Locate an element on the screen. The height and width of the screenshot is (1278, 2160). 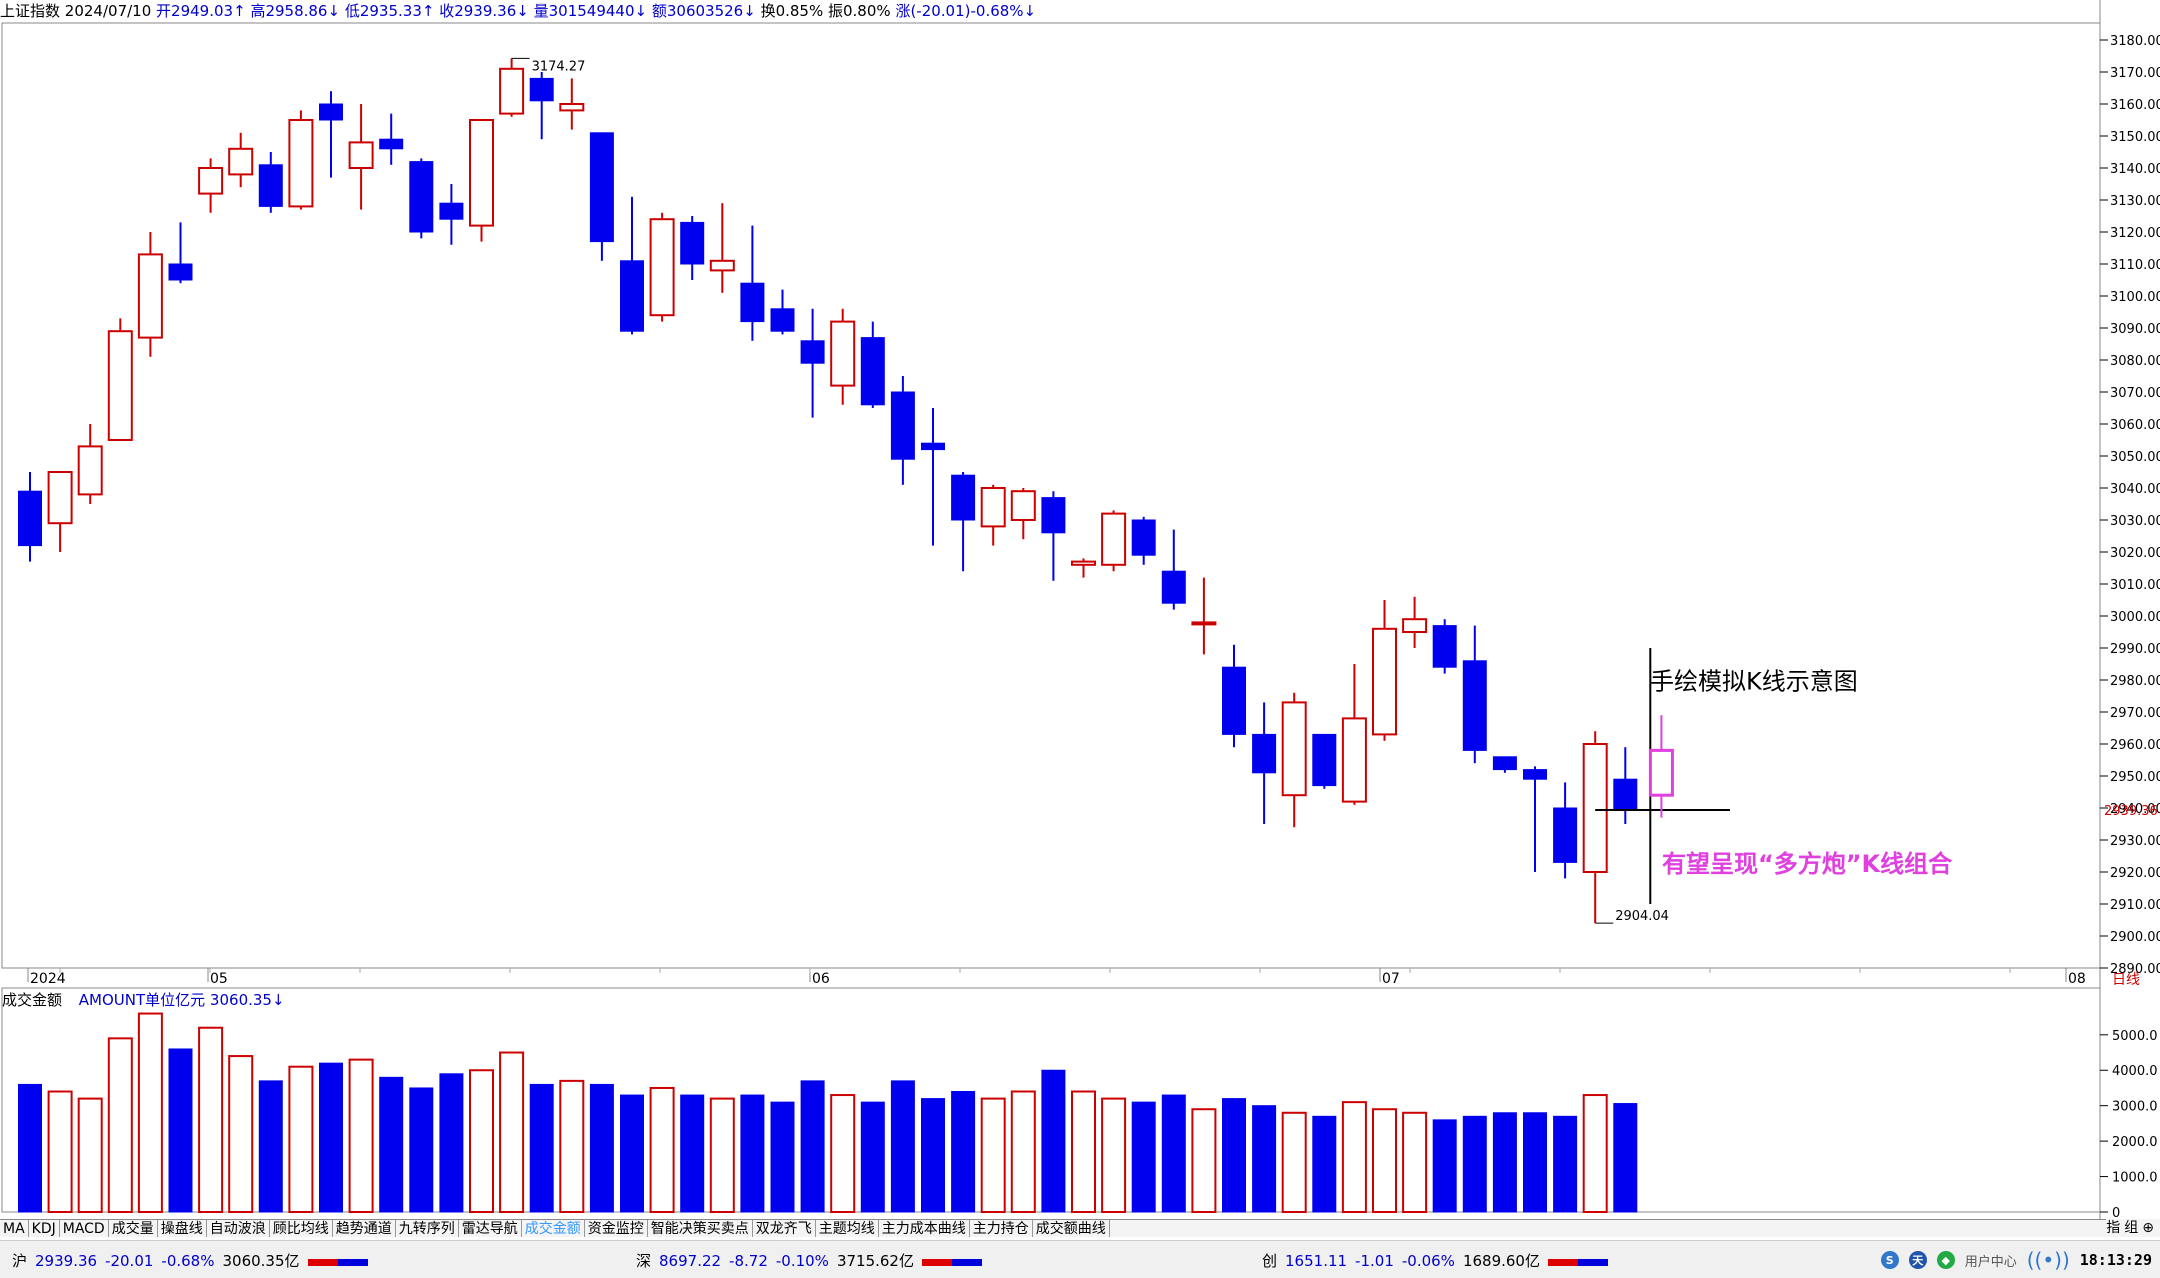
tab-main-cost: 主力成本曲线 is located at coordinates (924, 1228).